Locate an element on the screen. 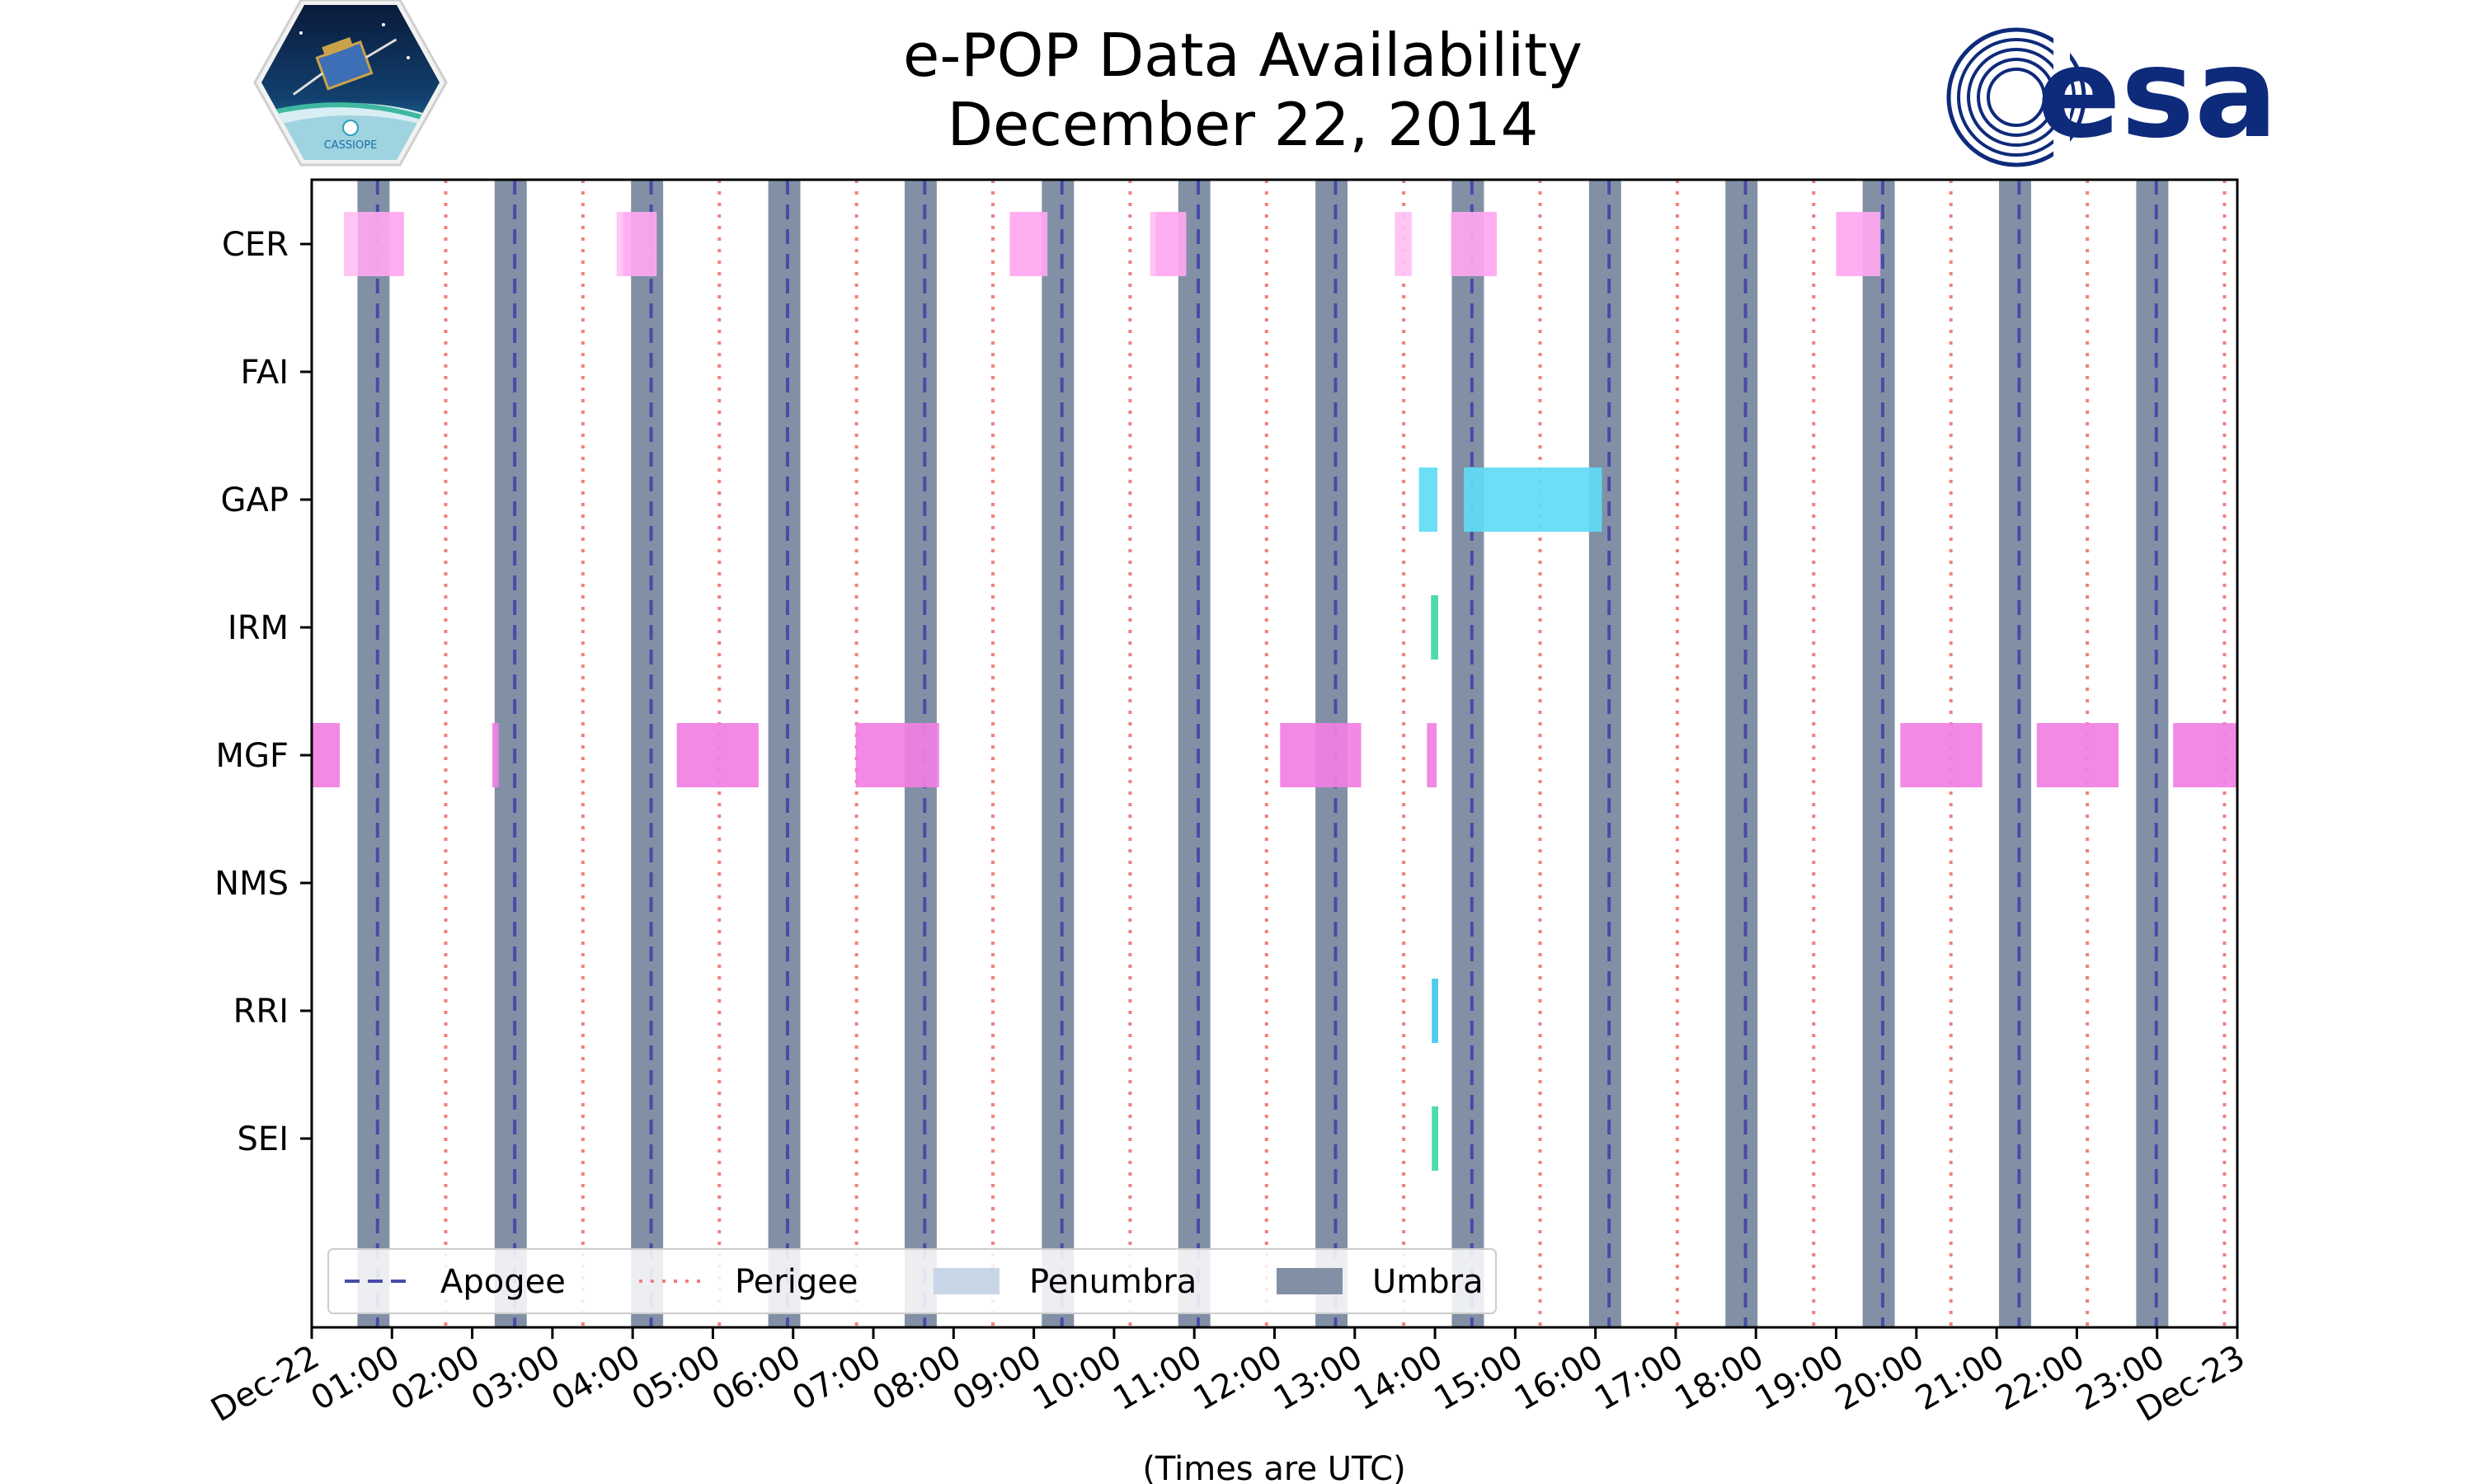 This screenshot has width=2474, height=1484. legend-item-apogee: Apogee is located at coordinates (455, 1282).